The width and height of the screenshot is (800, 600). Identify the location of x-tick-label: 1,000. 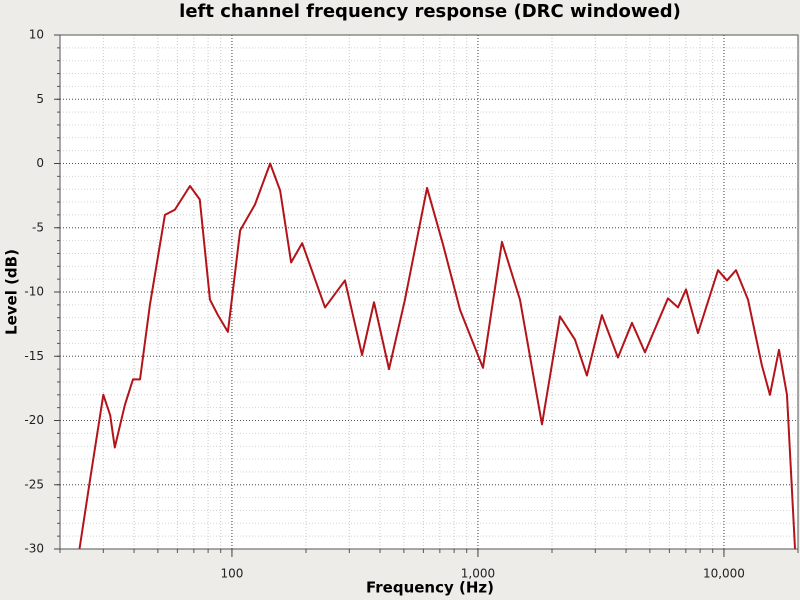
(478, 574).